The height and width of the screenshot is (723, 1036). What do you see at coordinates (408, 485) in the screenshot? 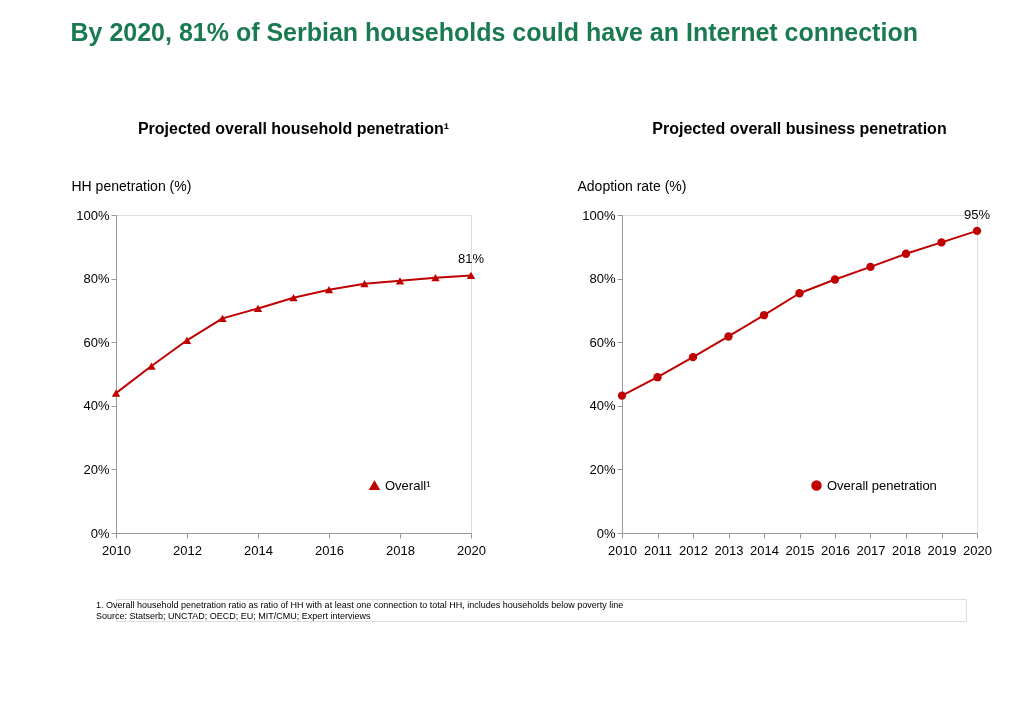
I see `legend-label: Overall¹` at bounding box center [408, 485].